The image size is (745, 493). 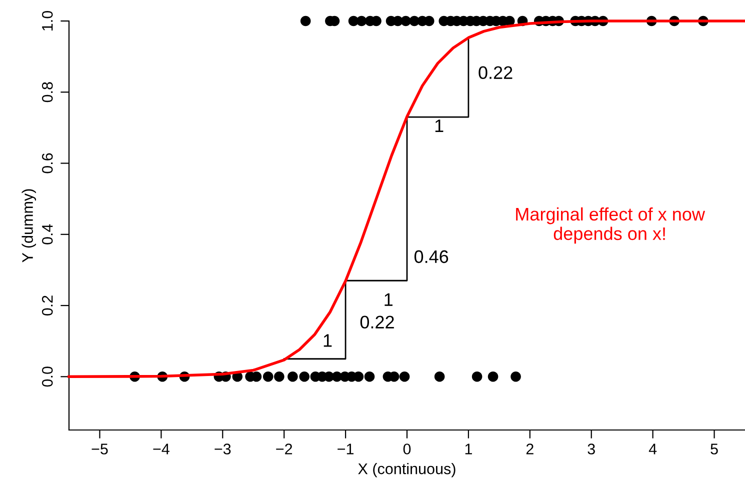 I want to click on x-tick-label: 2, so click(x=530, y=449).